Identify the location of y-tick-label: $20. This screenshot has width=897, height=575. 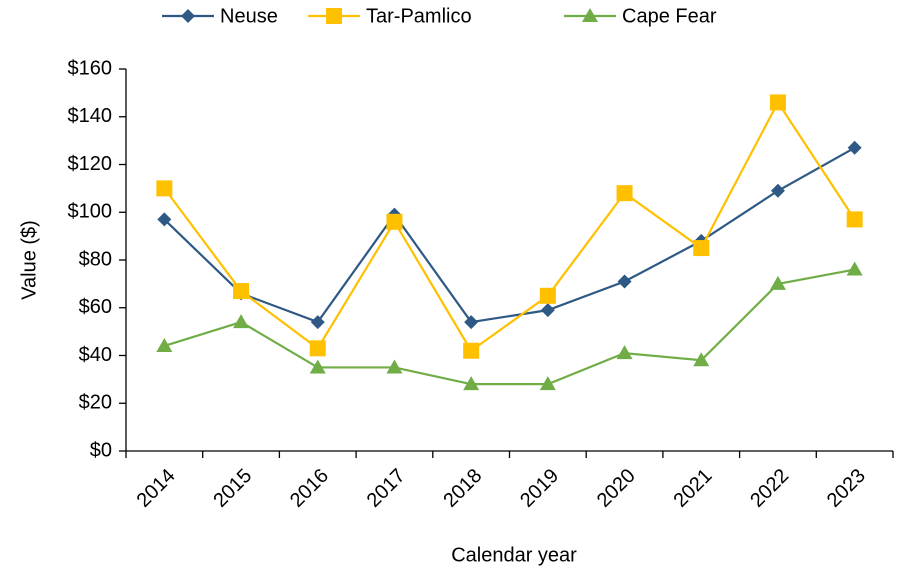
(95, 403).